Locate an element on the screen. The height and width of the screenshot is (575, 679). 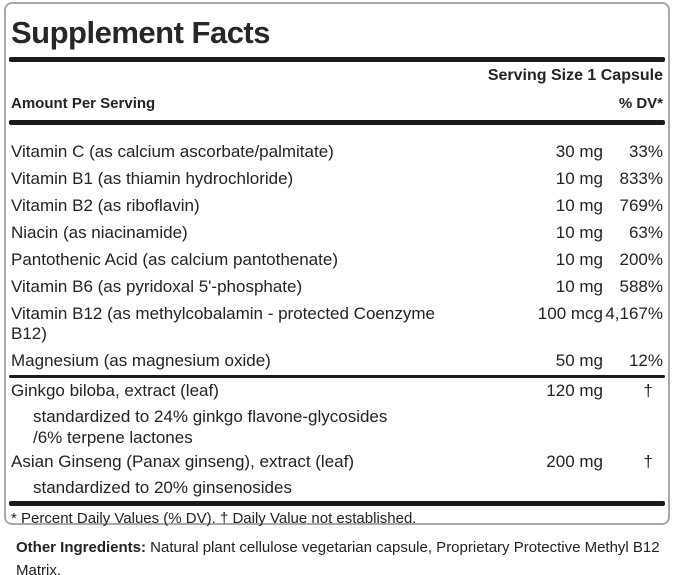
botanical-name: Ginkgo biloba, extract (leaf) is located at coordinates (115, 390).